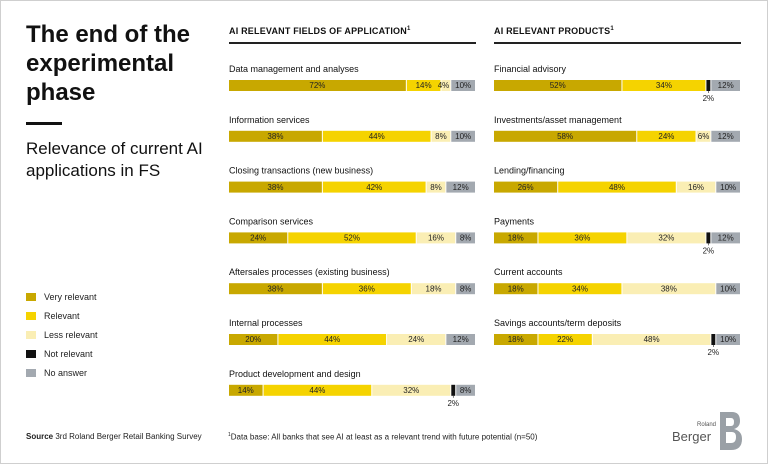 The width and height of the screenshot is (768, 464). I want to click on page-title: The end of the experimental phase, so click(108, 63).